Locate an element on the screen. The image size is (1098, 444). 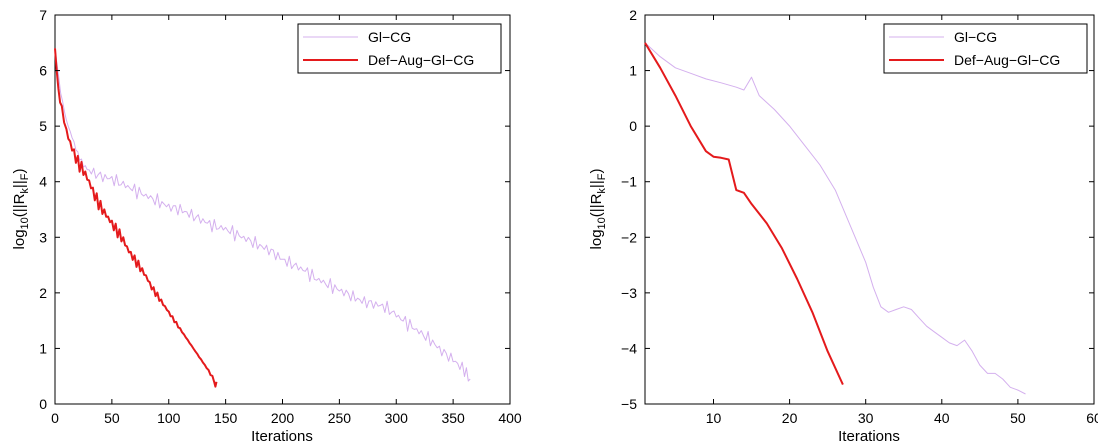
legend-label-defaug-right: Def−Aug−Gl−CG is located at coordinates (1007, 60).